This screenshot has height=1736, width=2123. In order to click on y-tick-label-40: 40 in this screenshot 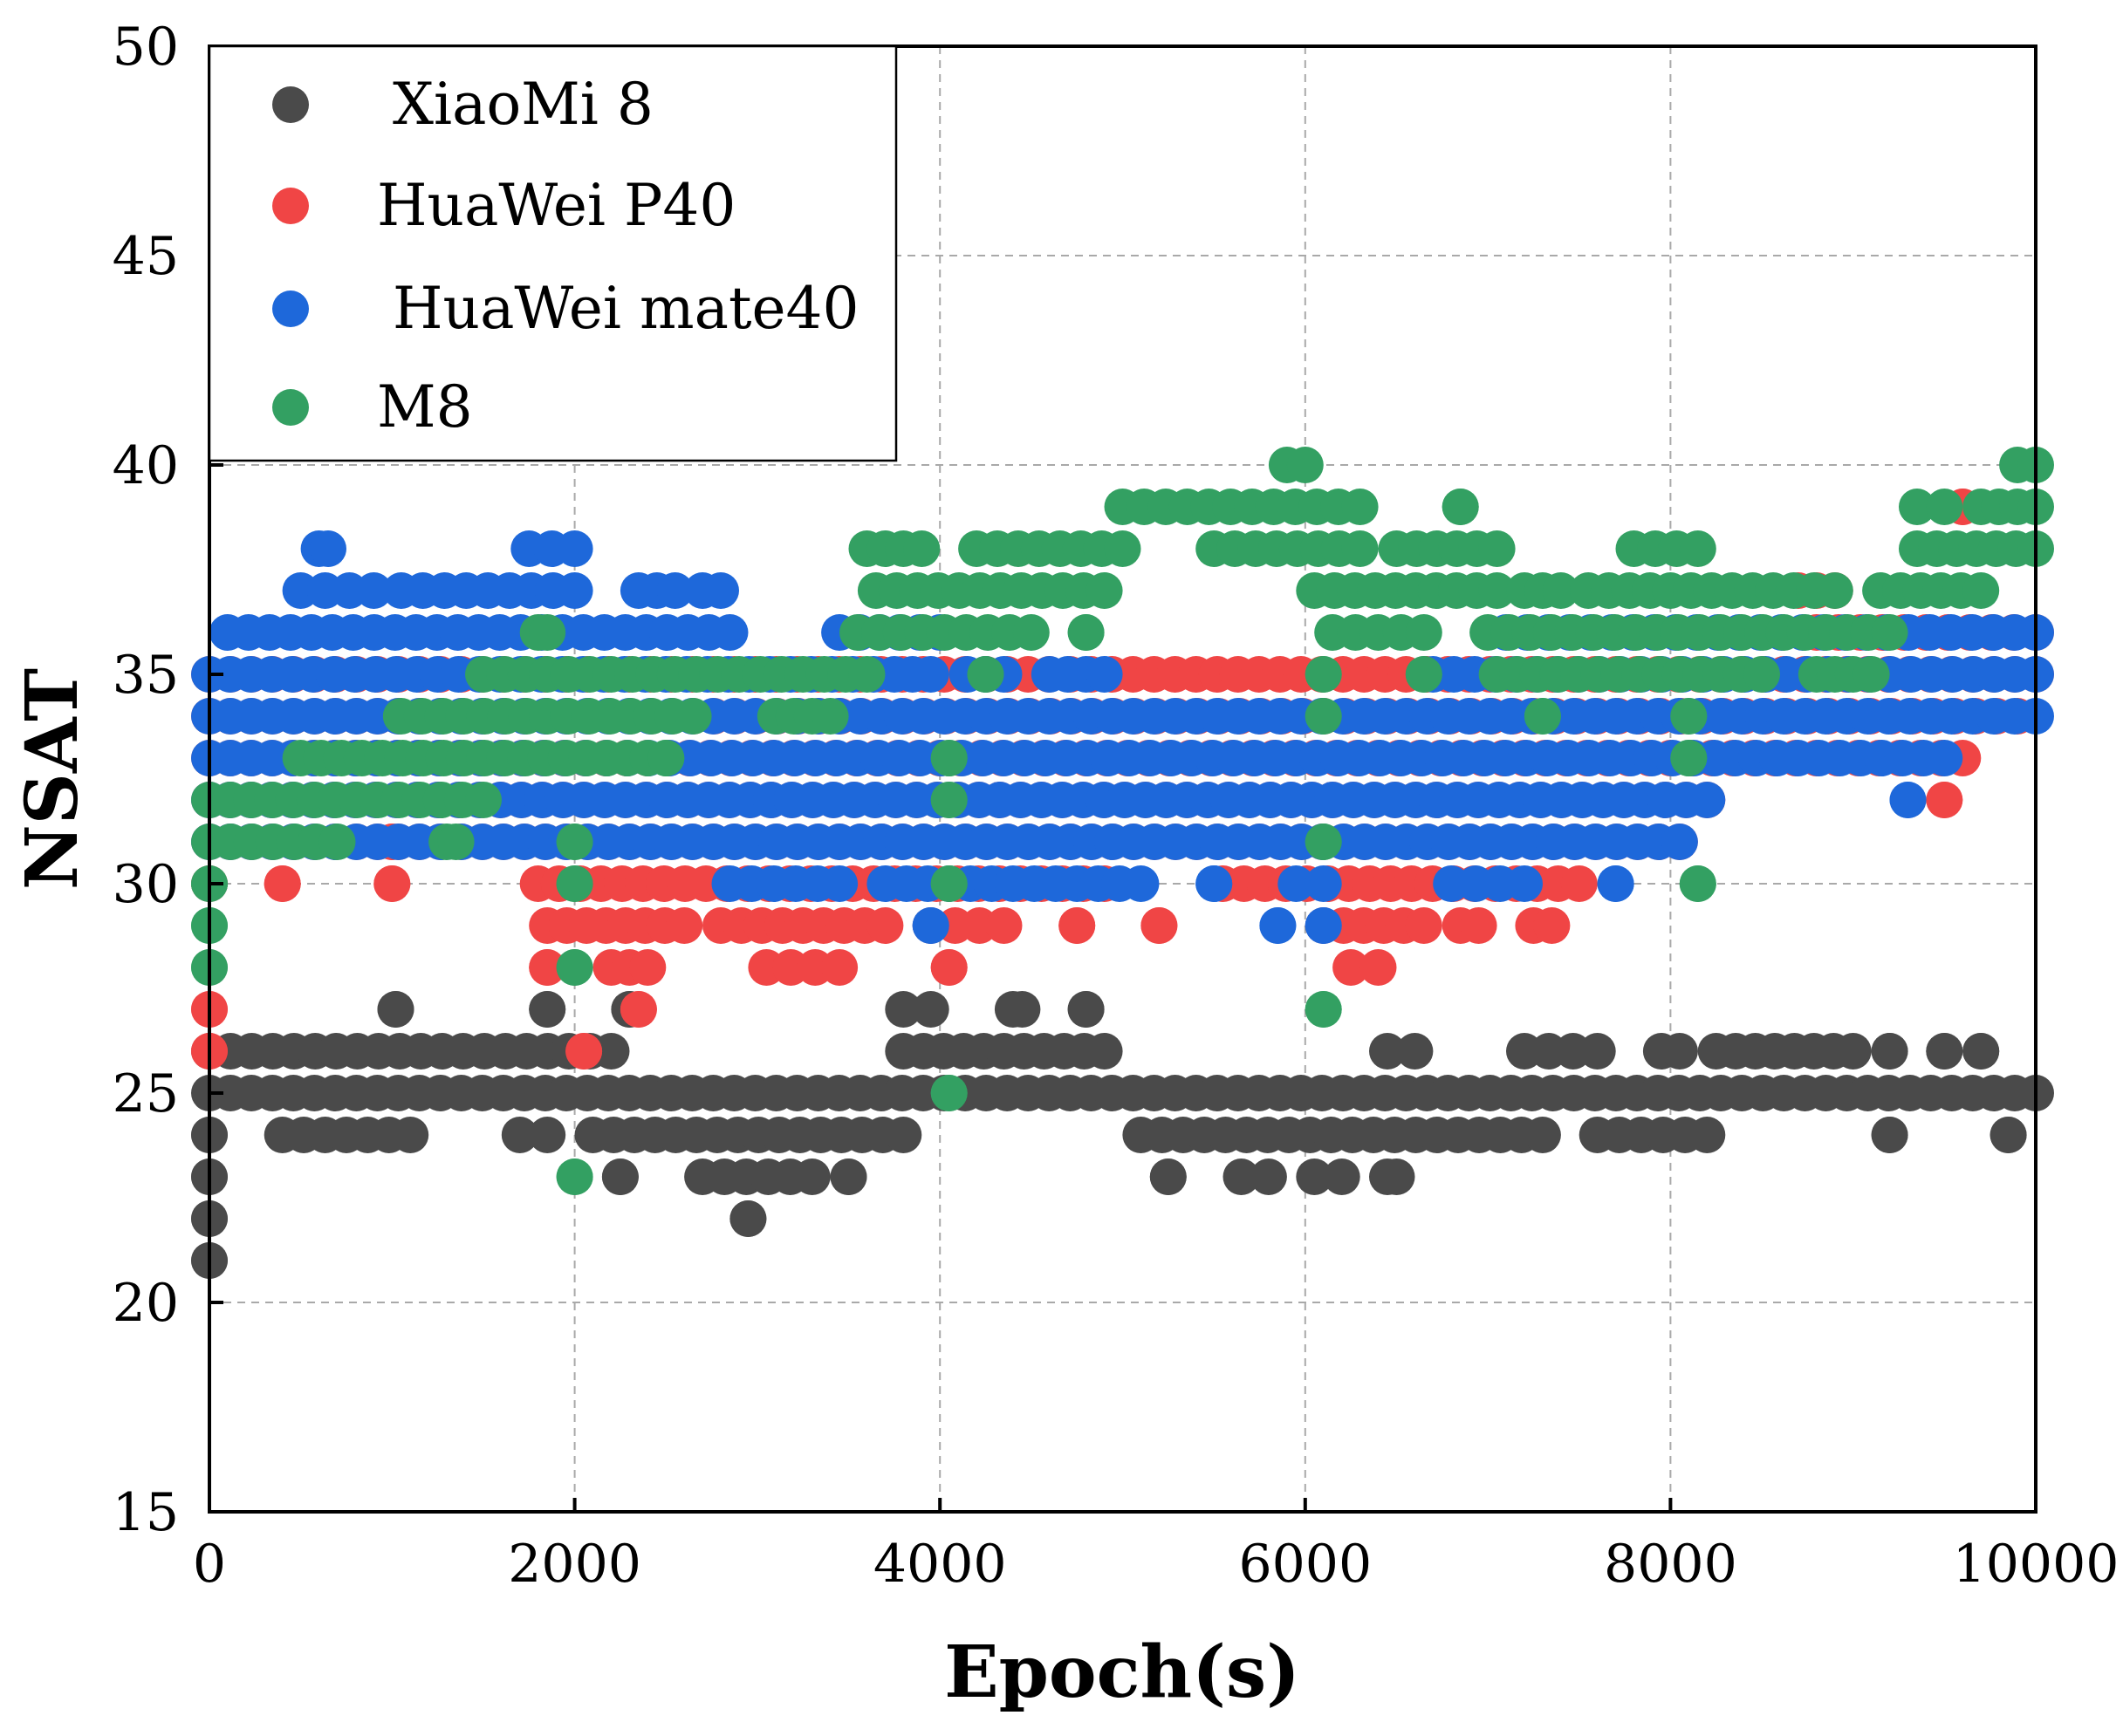, I will do `click(146, 465)`.